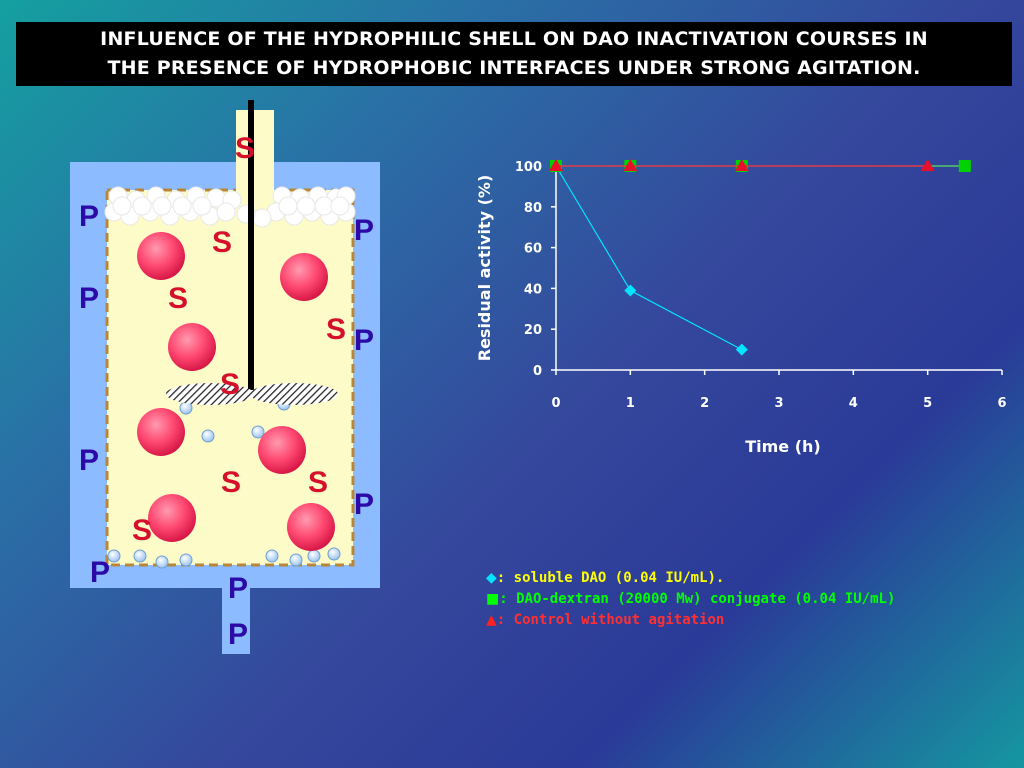 This screenshot has height=768, width=1024. What do you see at coordinates (927, 403) in the screenshot?
I see `x-tick-label: 5` at bounding box center [927, 403].